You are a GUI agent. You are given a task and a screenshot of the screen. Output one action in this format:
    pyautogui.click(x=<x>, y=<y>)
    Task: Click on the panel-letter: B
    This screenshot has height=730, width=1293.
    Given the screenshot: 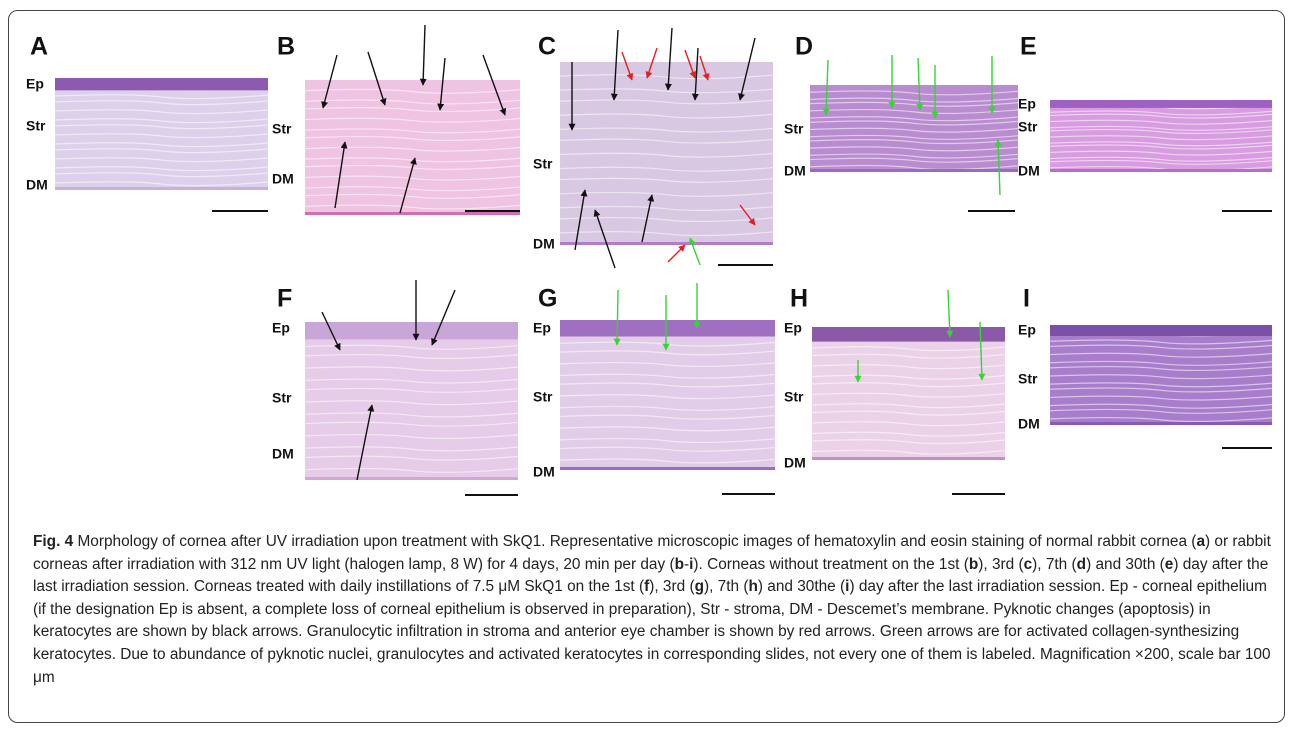 What is the action you would take?
    pyautogui.click(x=286, y=47)
    